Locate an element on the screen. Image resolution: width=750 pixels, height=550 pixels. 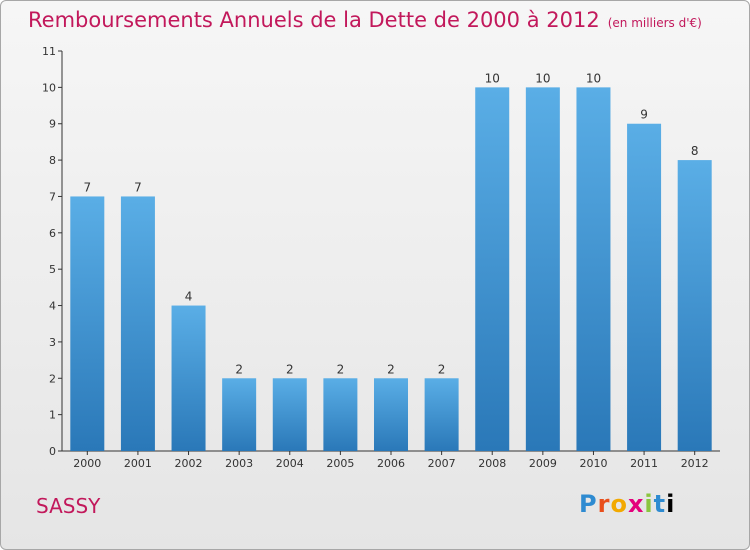
unit-note: (en milliers d'€) is located at coordinates (654, 23).